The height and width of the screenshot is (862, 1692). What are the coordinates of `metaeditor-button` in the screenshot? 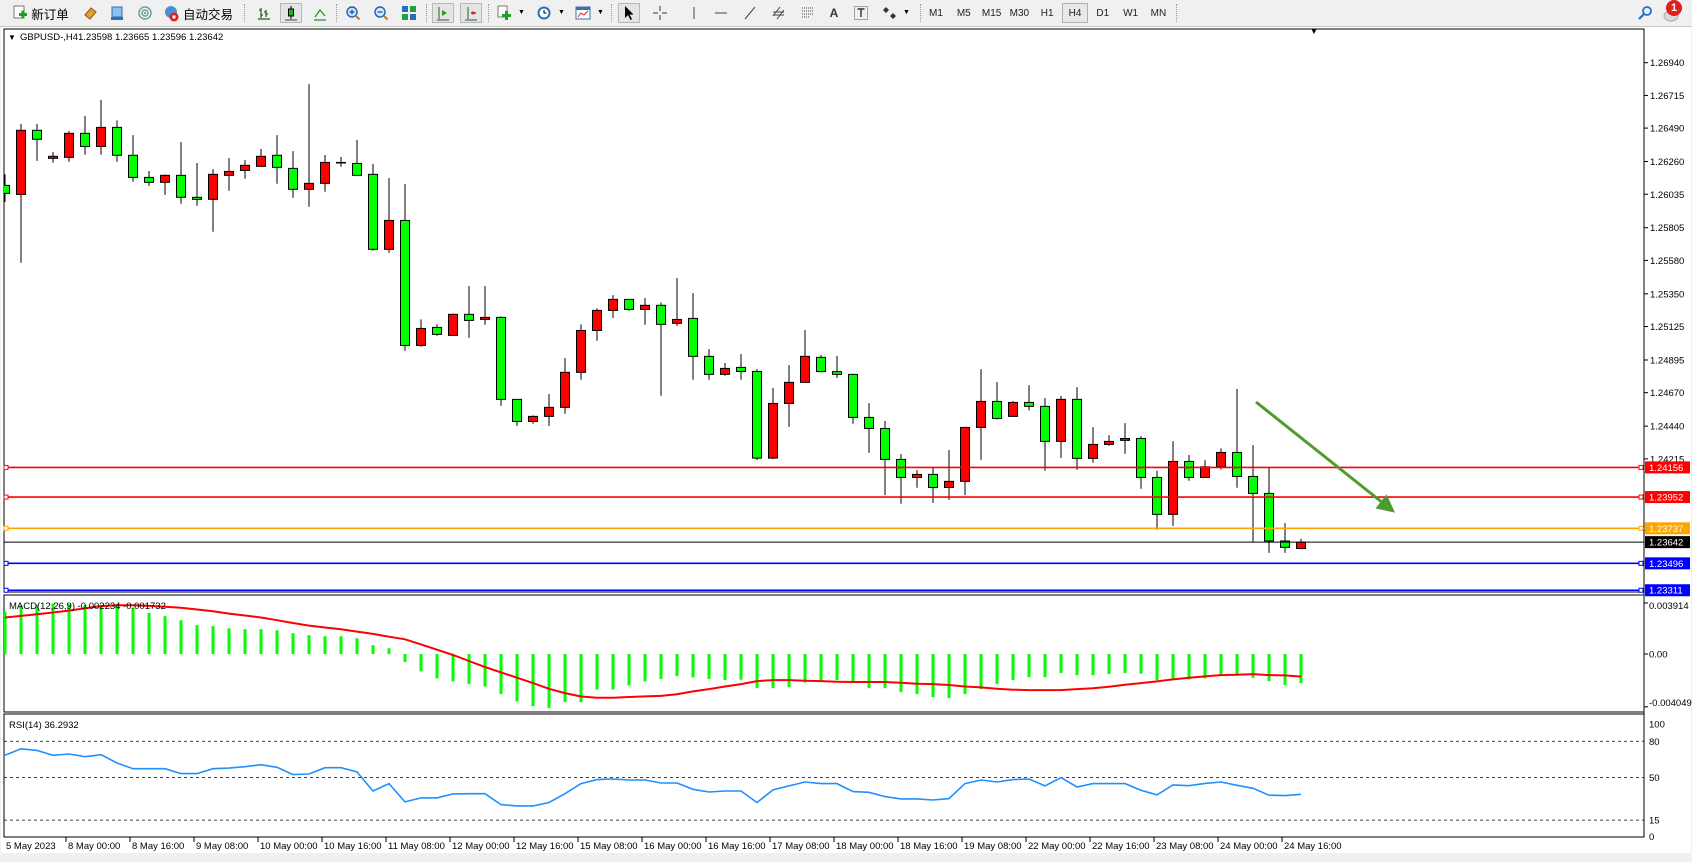 It's located at (90, 13).